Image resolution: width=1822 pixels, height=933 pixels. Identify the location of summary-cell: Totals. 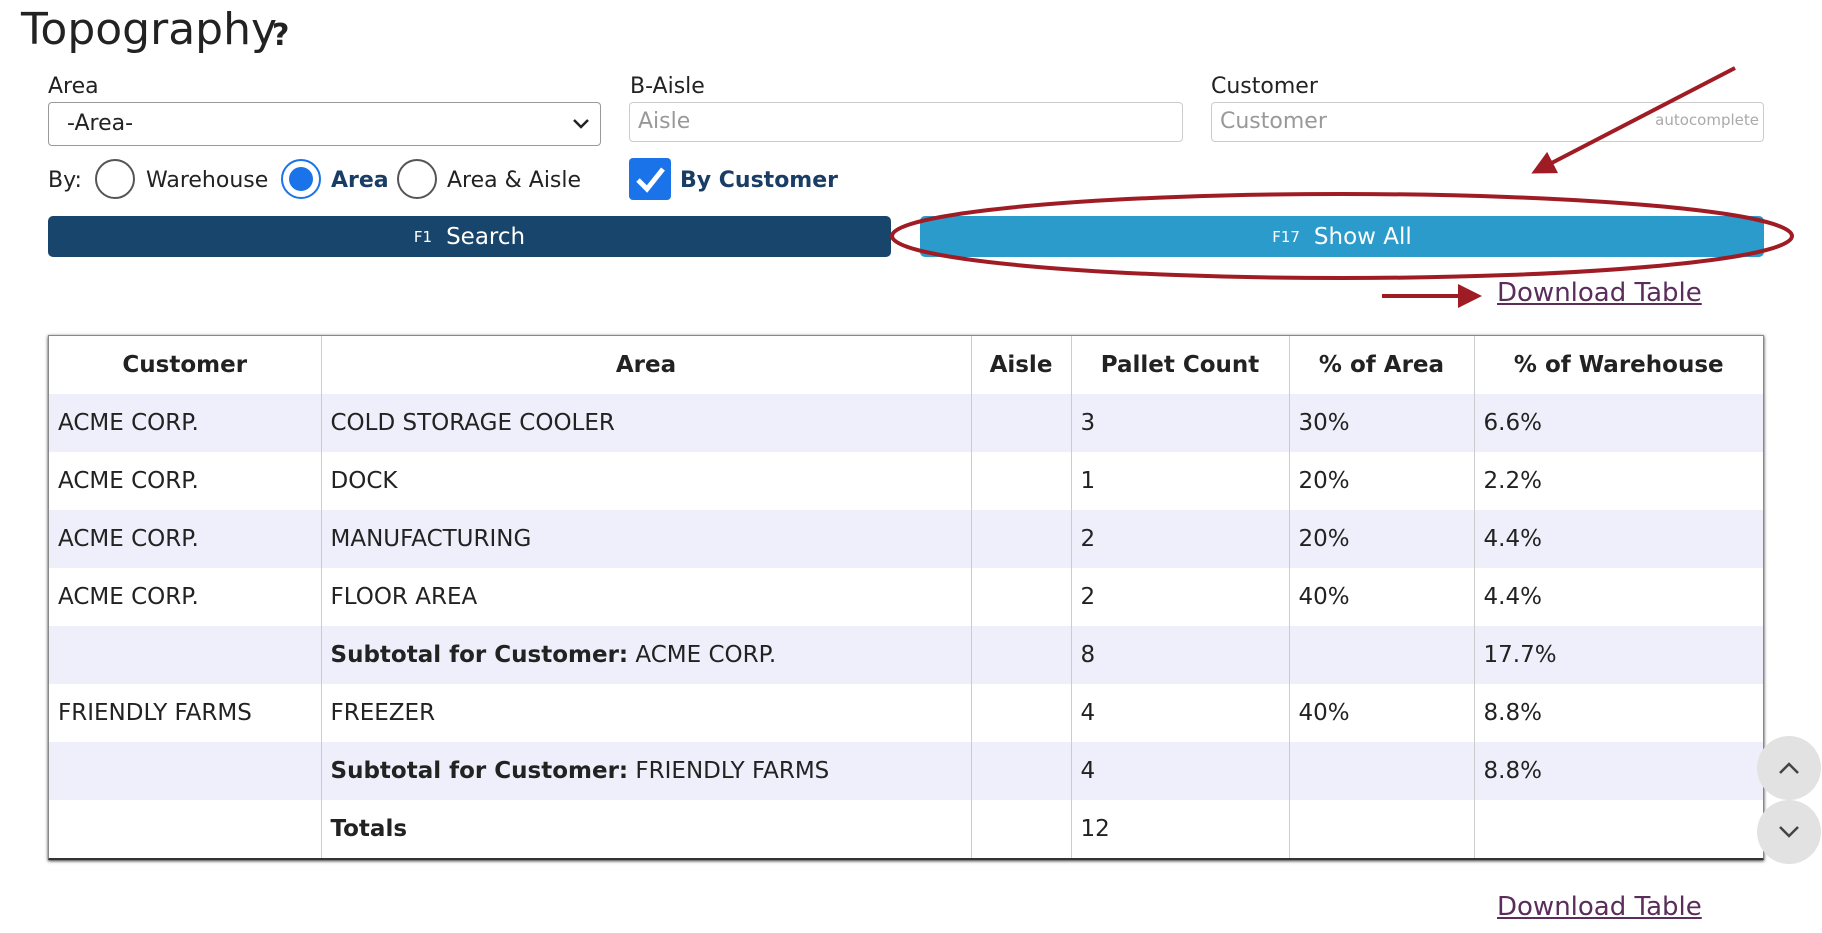
(646, 829).